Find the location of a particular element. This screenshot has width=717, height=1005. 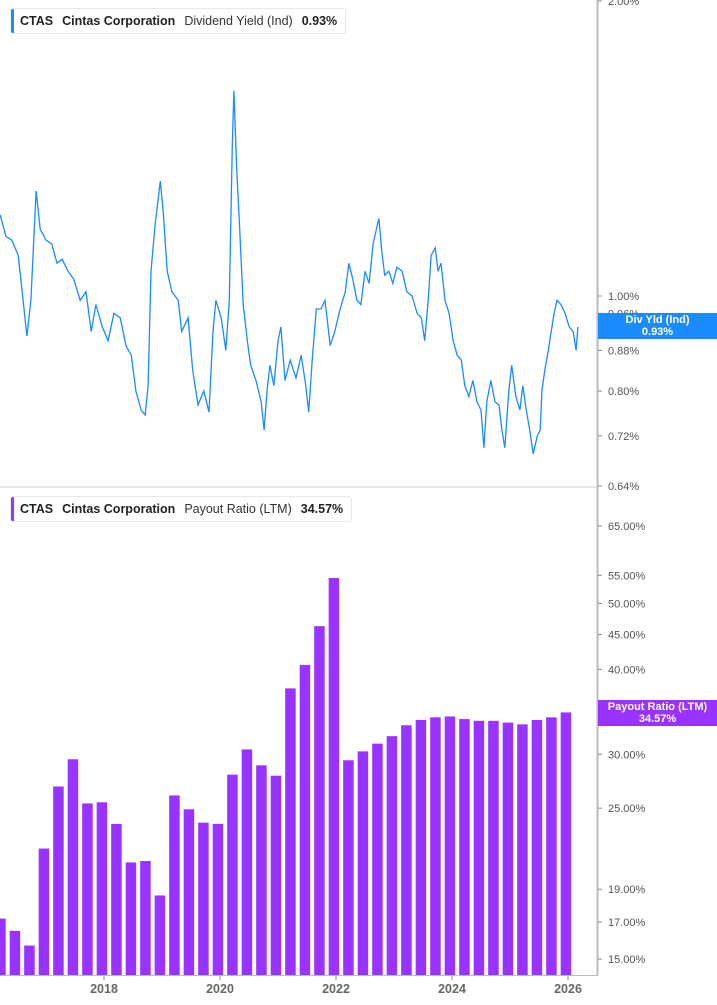

y-tick-label: 15.00% is located at coordinates (627, 960).